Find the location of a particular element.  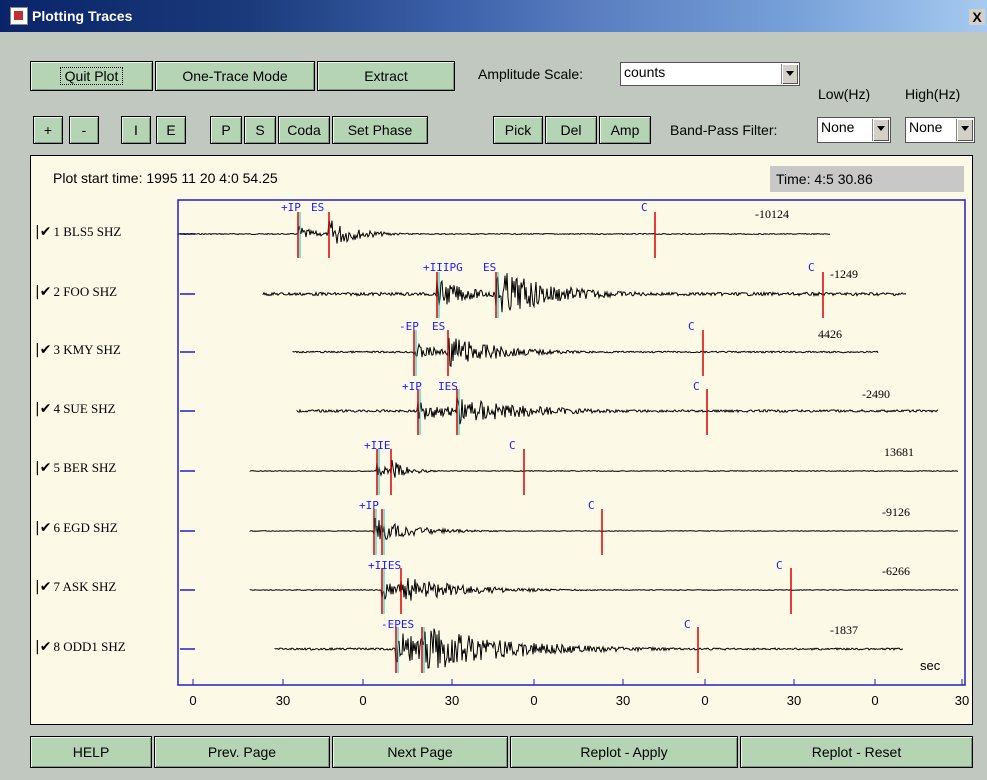

one-trace-mode-button: One-Trace Mode is located at coordinates (235, 76).